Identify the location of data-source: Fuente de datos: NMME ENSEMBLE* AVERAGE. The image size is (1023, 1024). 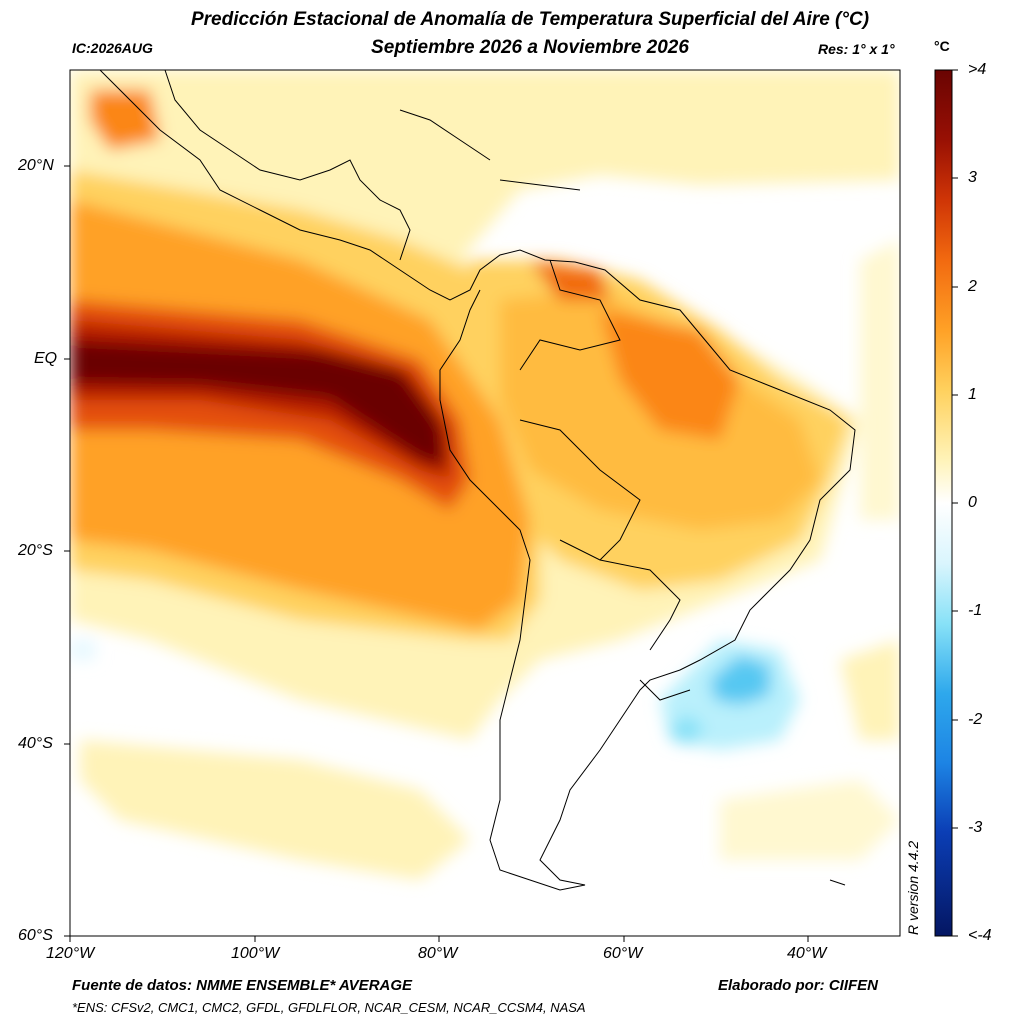
(242, 985).